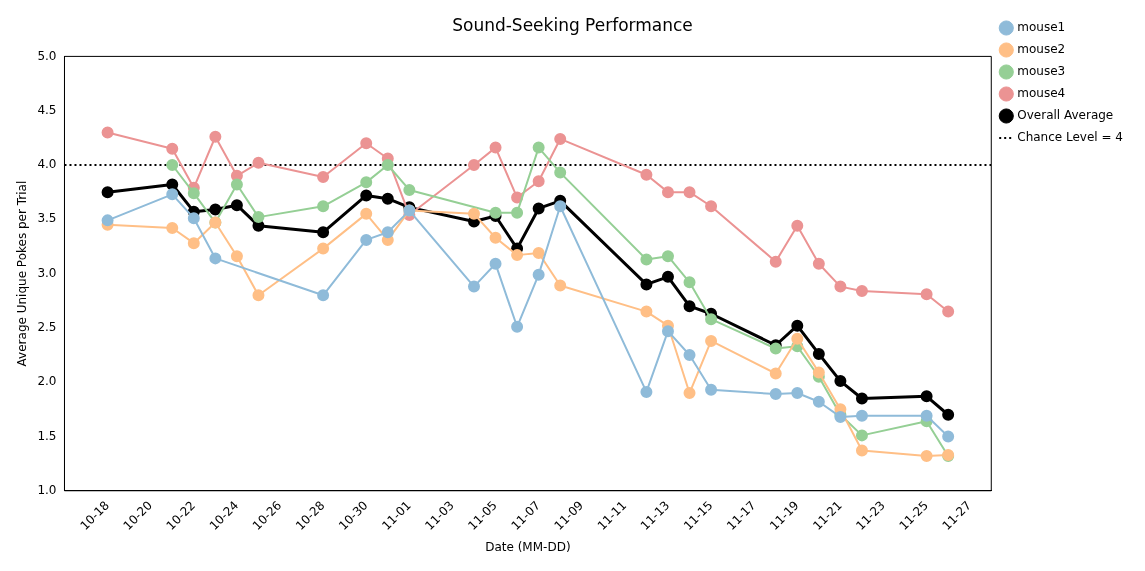 Image resolution: width=1145 pixels, height=571 pixels. Describe the element at coordinates (47, 489) in the screenshot. I see `y-tick-label: 1.0` at that location.